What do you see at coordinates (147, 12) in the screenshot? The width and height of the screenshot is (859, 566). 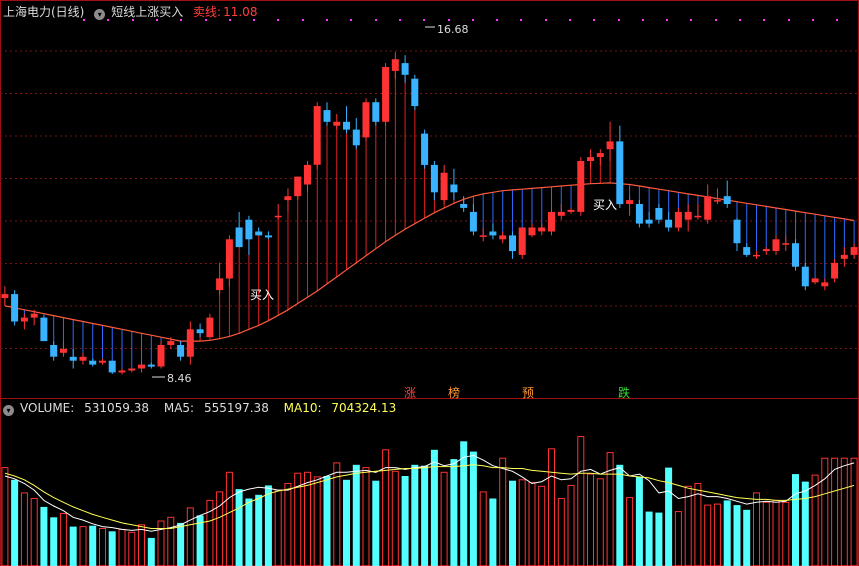 I see `indicator-name: 短线上涨买入` at bounding box center [147, 12].